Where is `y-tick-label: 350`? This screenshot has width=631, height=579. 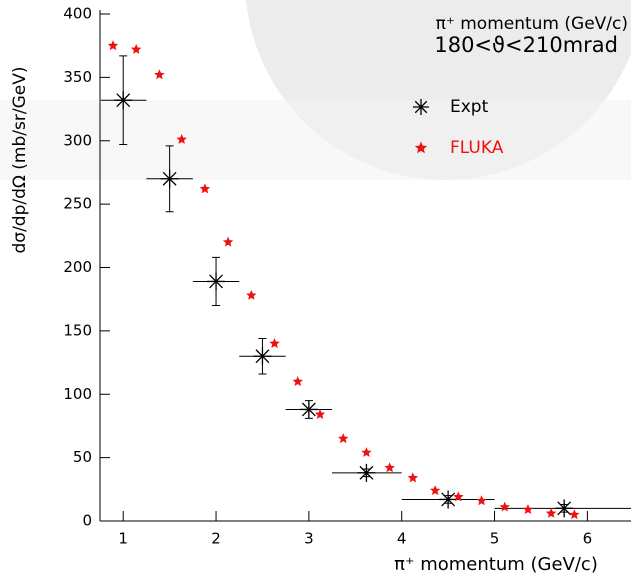
y-tick-label: 350 is located at coordinates (77, 77).